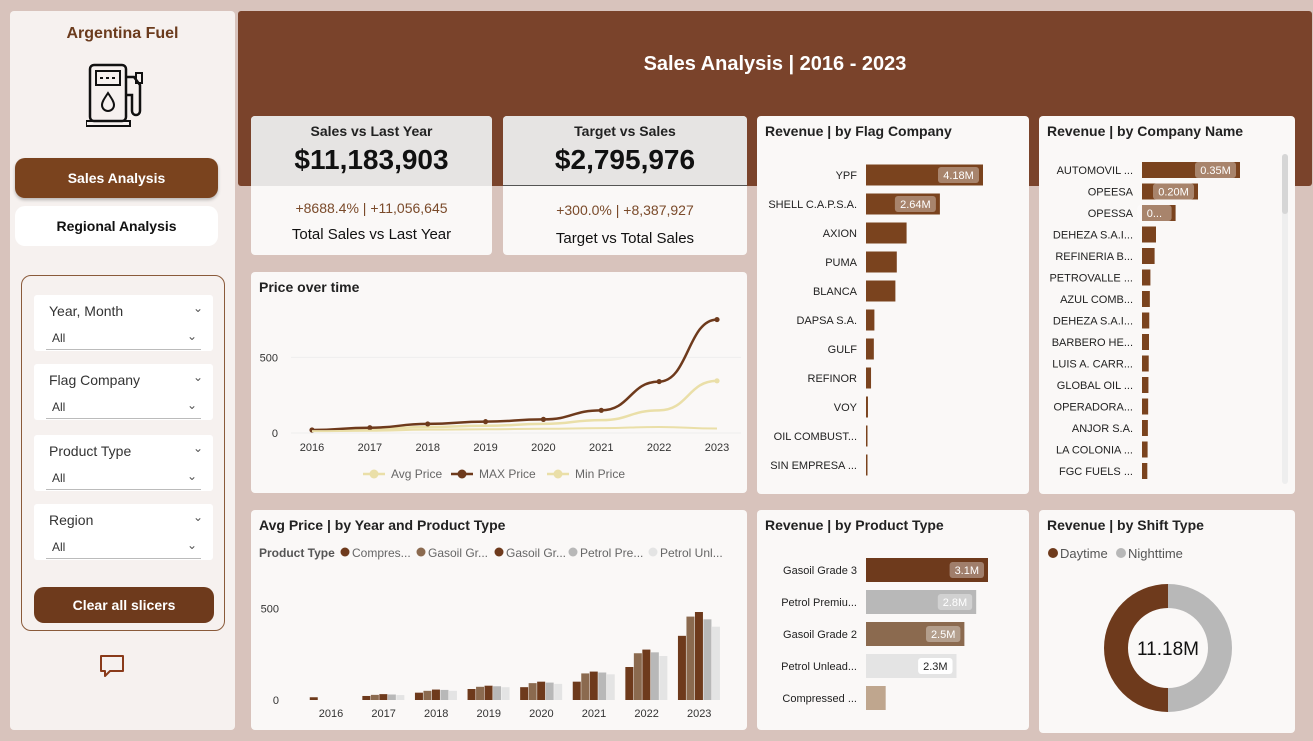 Image resolution: width=1313 pixels, height=741 pixels. What do you see at coordinates (967, 571) in the screenshot?
I see `data-label: 3.1M` at bounding box center [967, 571].